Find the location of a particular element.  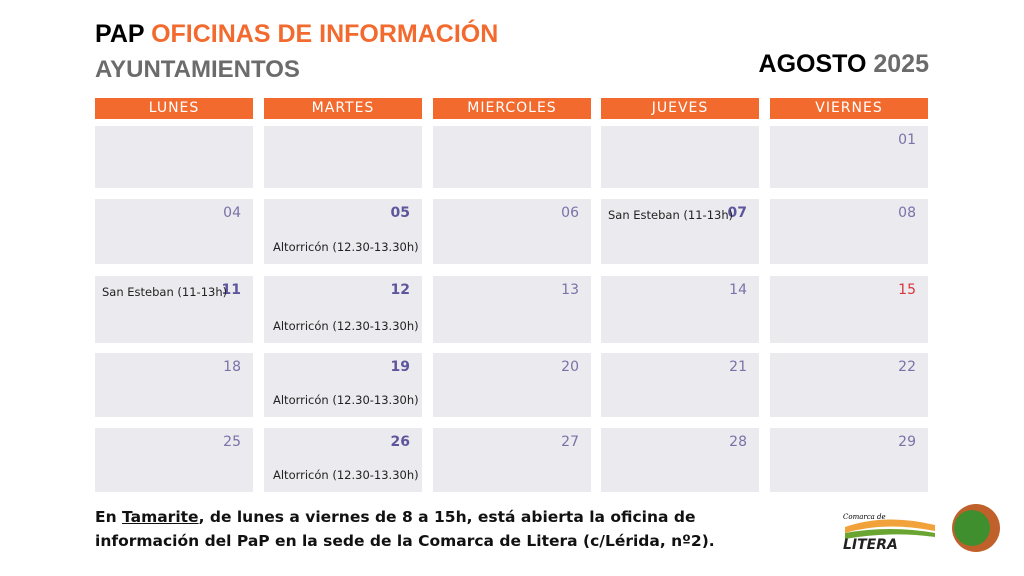

logo-name: LITERA is located at coordinates (870, 545).